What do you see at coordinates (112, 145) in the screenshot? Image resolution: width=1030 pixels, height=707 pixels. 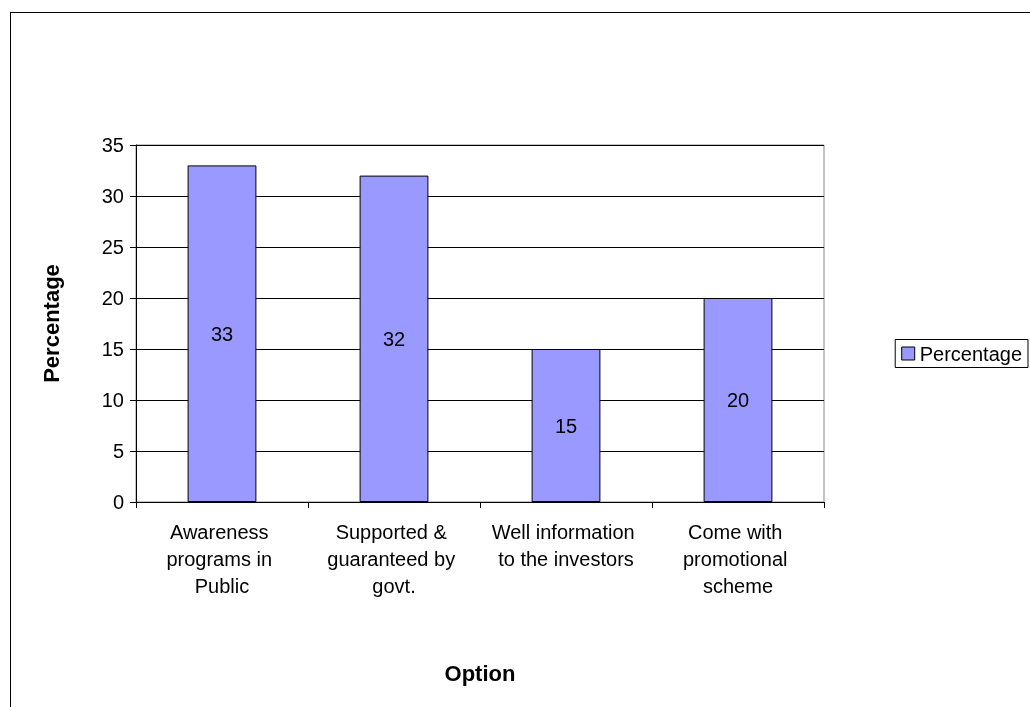 I see `y-tick-label: 35` at bounding box center [112, 145].